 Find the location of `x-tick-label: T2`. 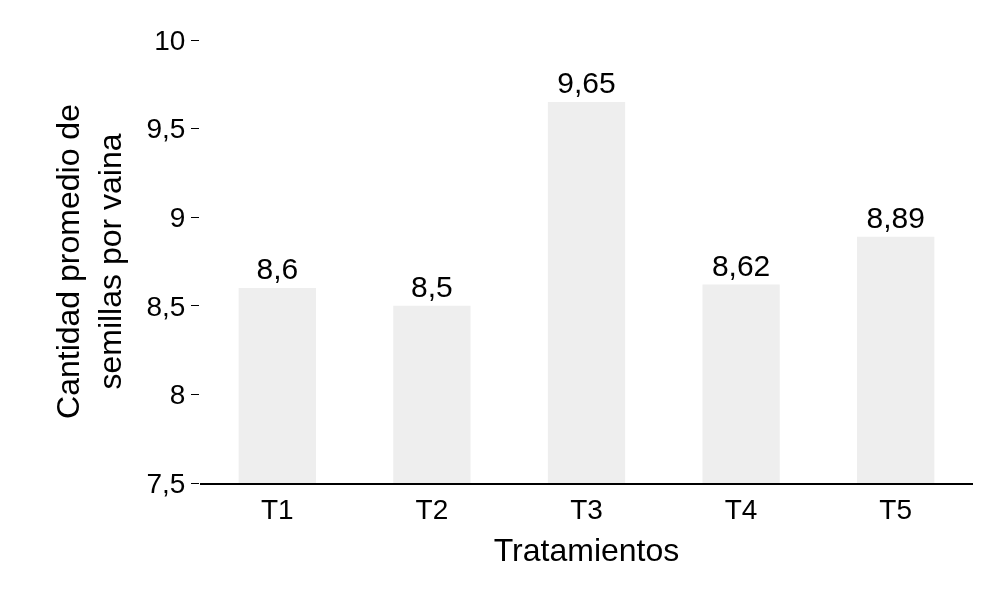

x-tick-label: T2 is located at coordinates (432, 509).